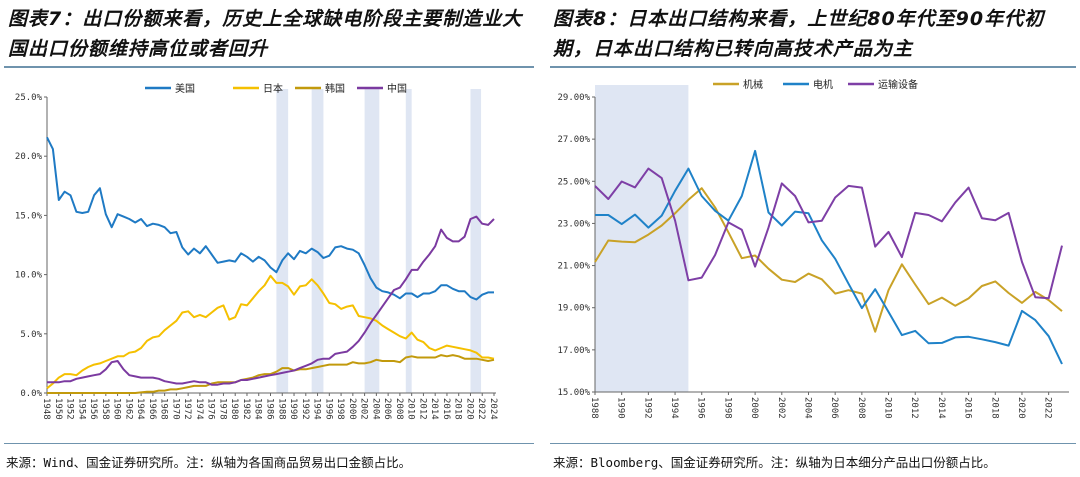 The height and width of the screenshot is (477, 1080). Describe the element at coordinates (397, 88) in the screenshot. I see `legend-label: 中国` at that location.